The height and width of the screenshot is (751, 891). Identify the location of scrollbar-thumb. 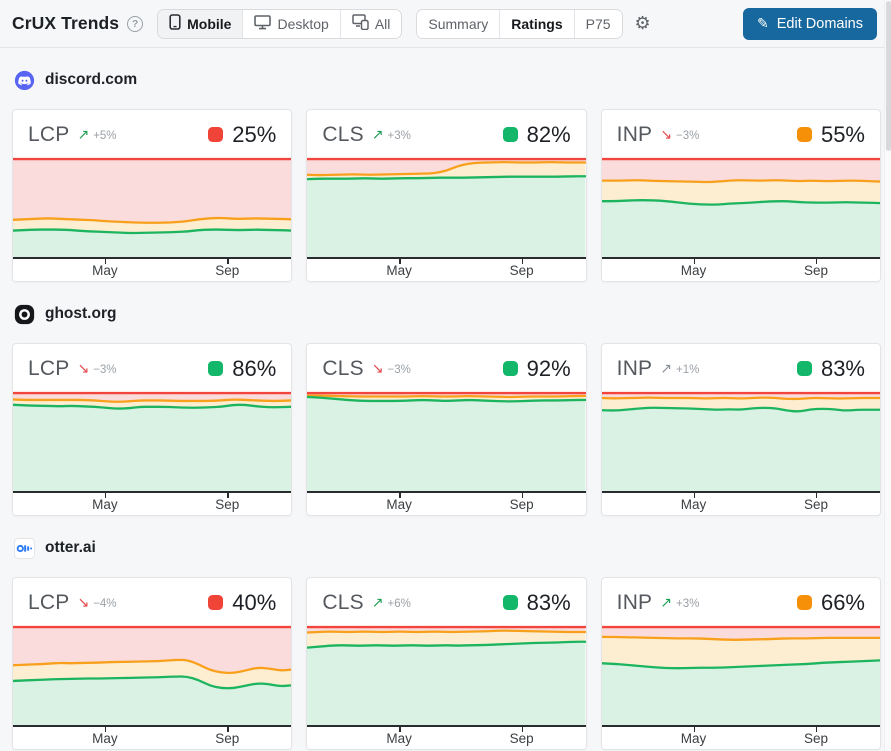
(888, 76).